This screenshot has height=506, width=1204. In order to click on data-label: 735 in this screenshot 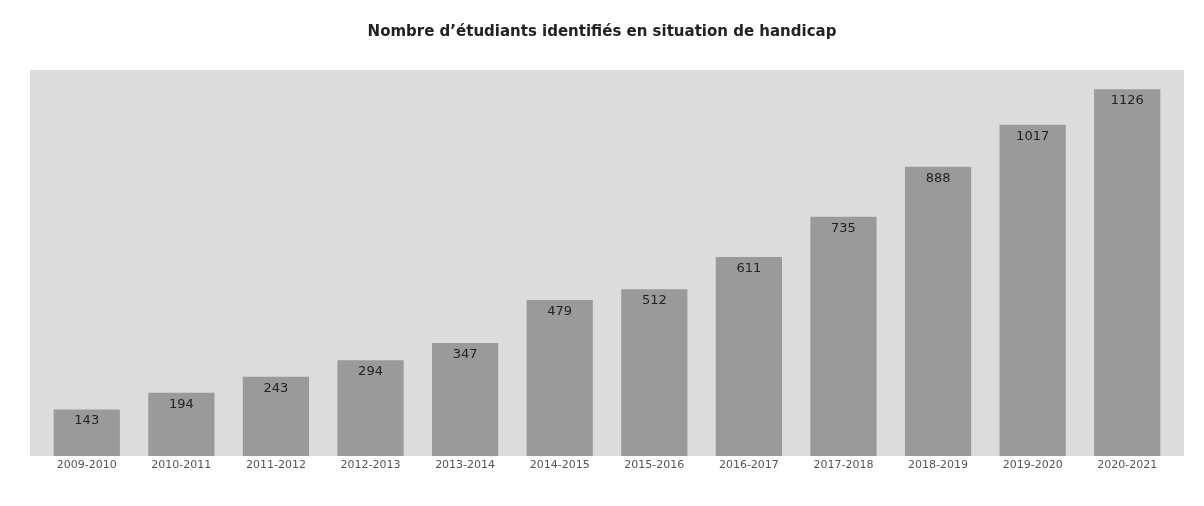, I will do `click(843, 227)`.